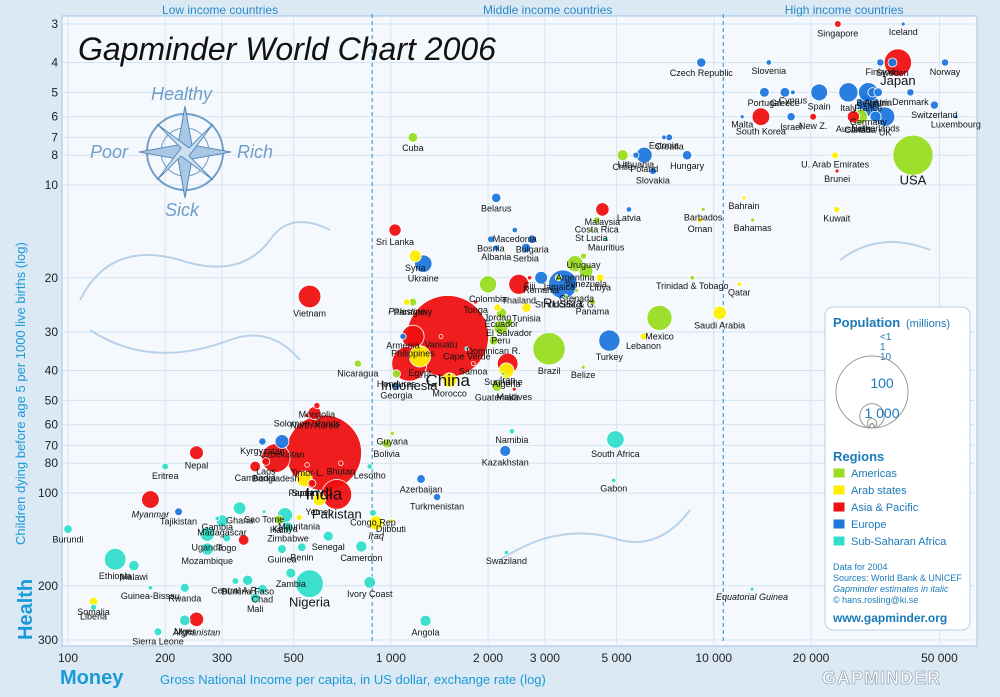 Image resolution: width=1000 pixels, height=697 pixels. I want to click on compass-star-diag-icon, so click(185, 152).